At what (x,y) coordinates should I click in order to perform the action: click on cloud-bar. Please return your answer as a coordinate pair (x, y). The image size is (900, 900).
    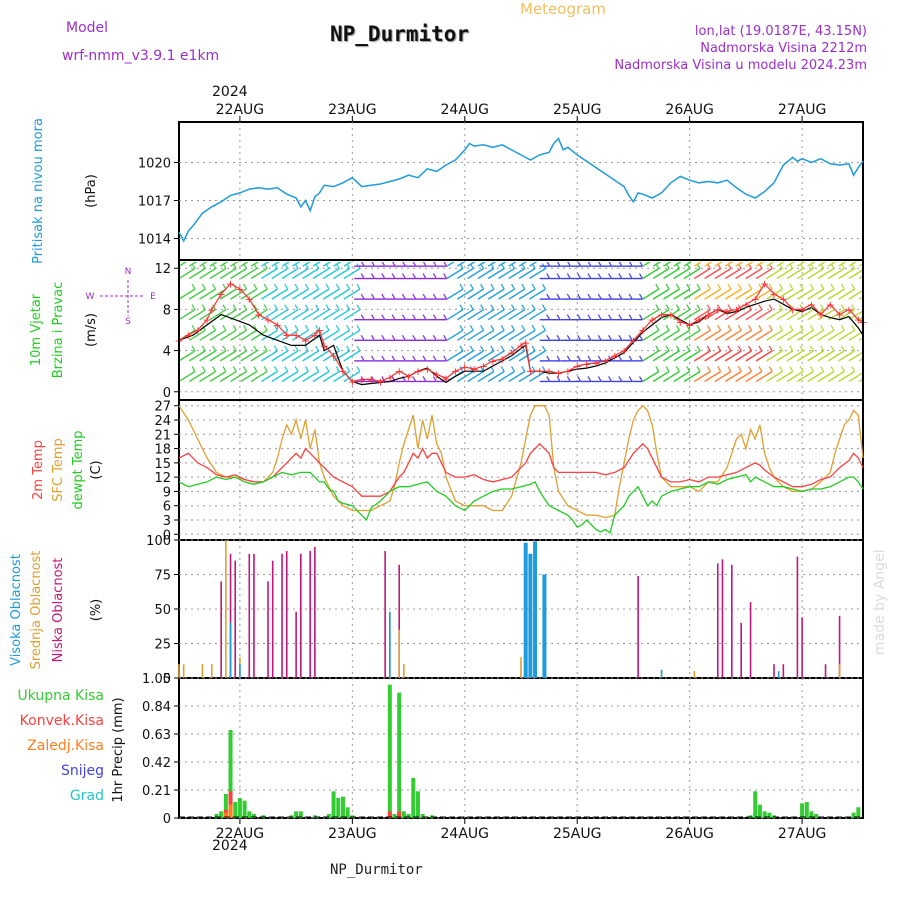
    Looking at the image, I should click on (390, 644).